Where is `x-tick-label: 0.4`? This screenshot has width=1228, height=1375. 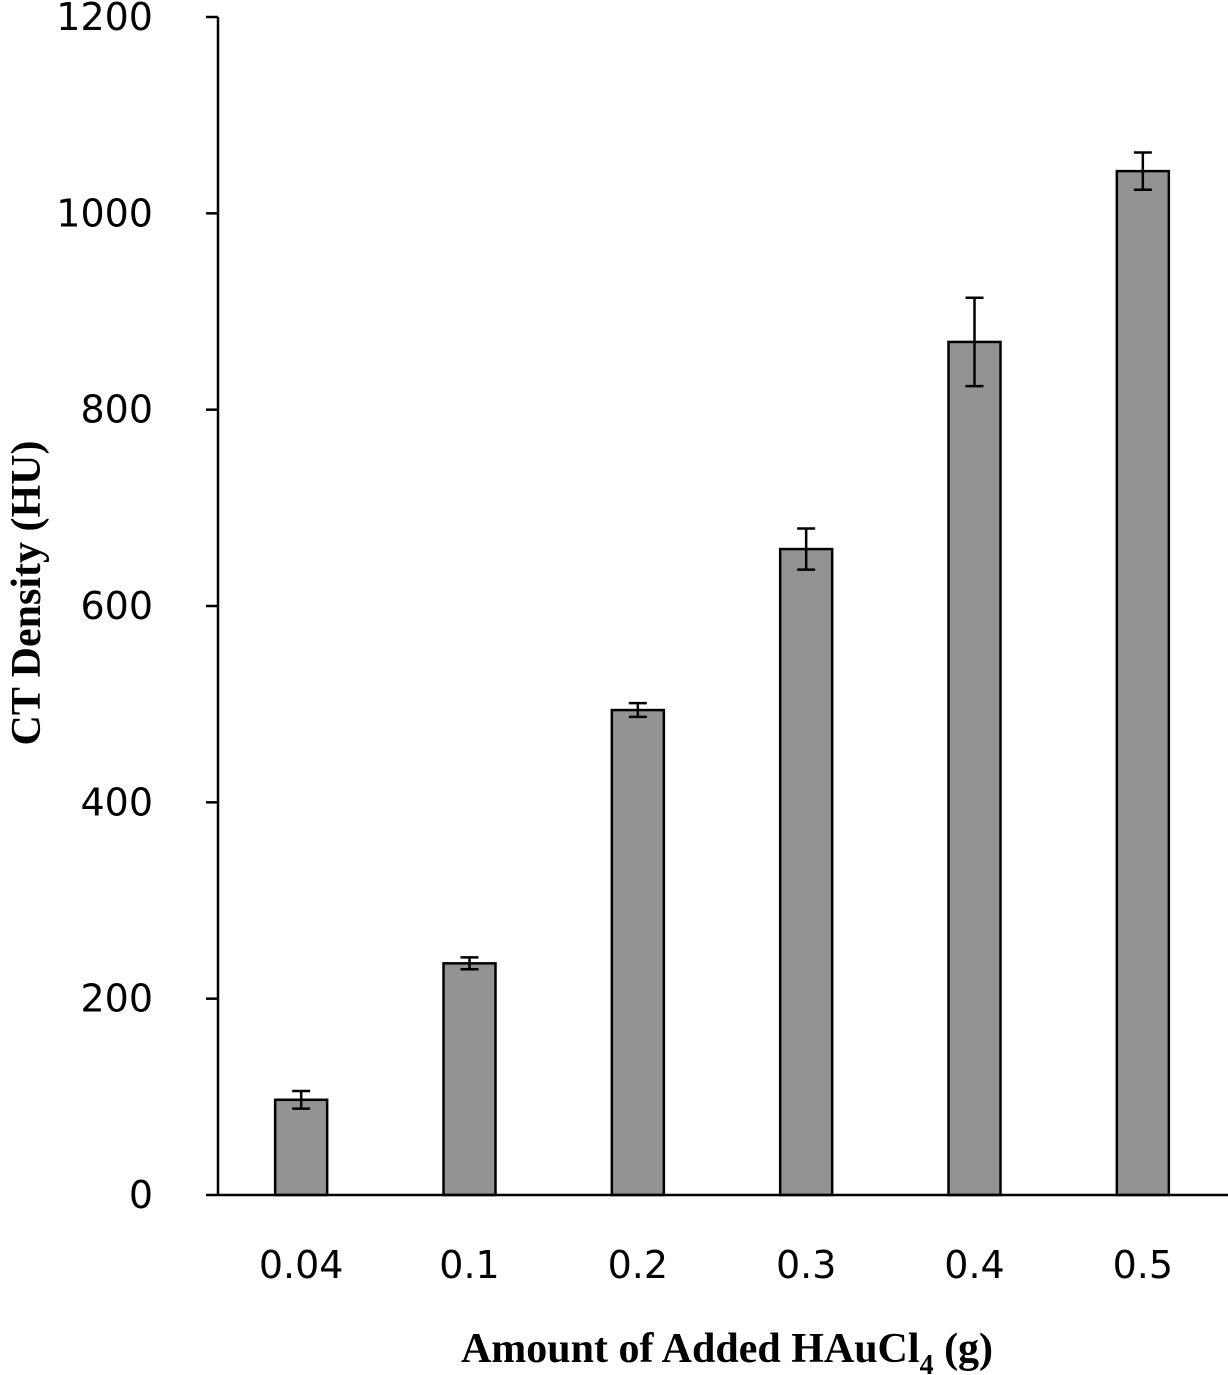 x-tick-label: 0.4 is located at coordinates (974, 1265).